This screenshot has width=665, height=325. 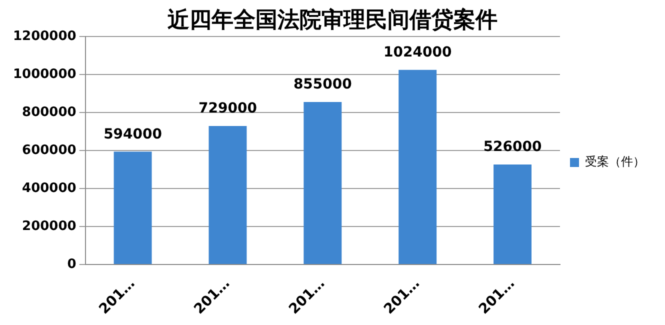 What do you see at coordinates (71, 264) in the screenshot?
I see `y-tick-label: 0` at bounding box center [71, 264].